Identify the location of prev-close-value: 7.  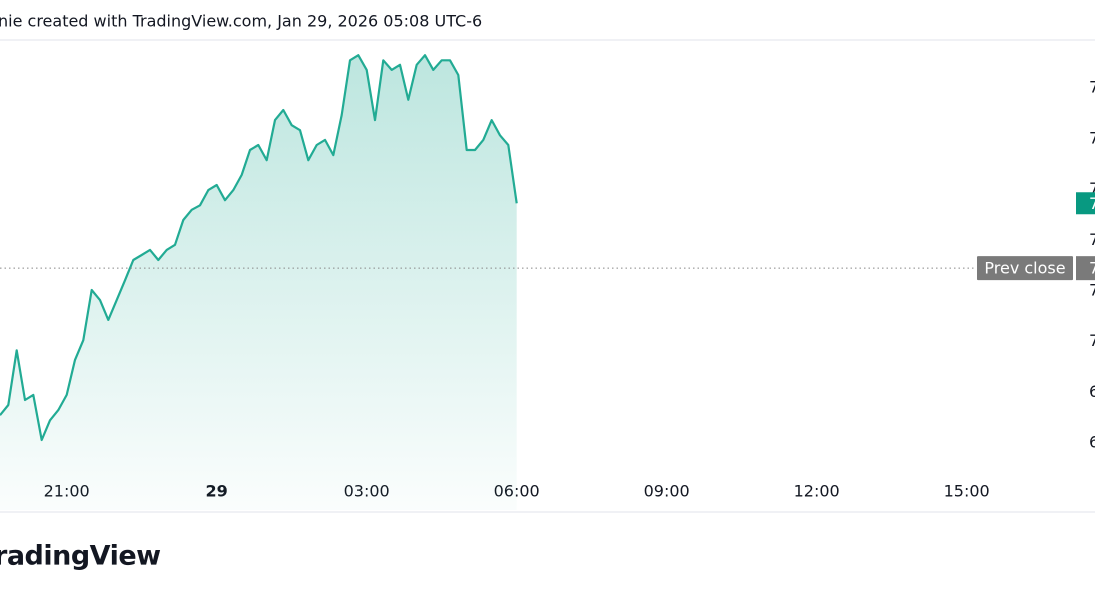
(1092, 268).